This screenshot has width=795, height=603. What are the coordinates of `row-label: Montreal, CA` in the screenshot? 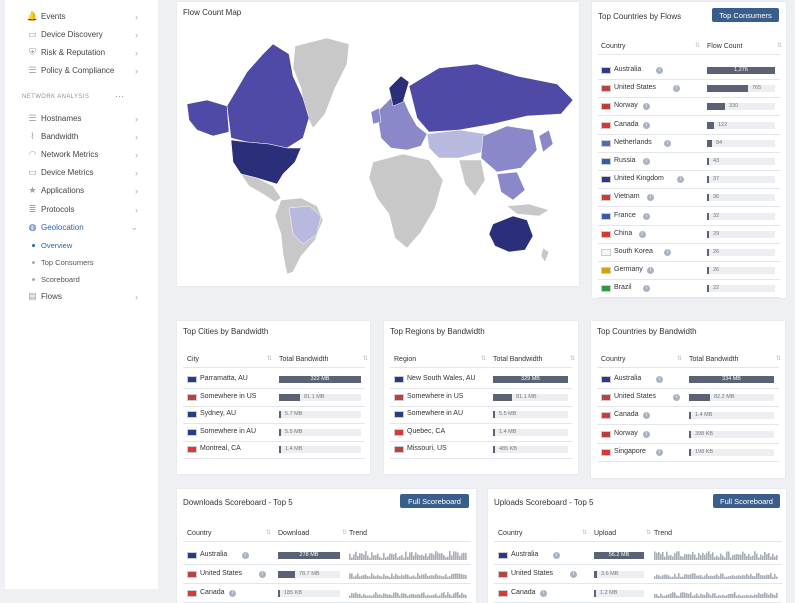 It's located at (220, 448).